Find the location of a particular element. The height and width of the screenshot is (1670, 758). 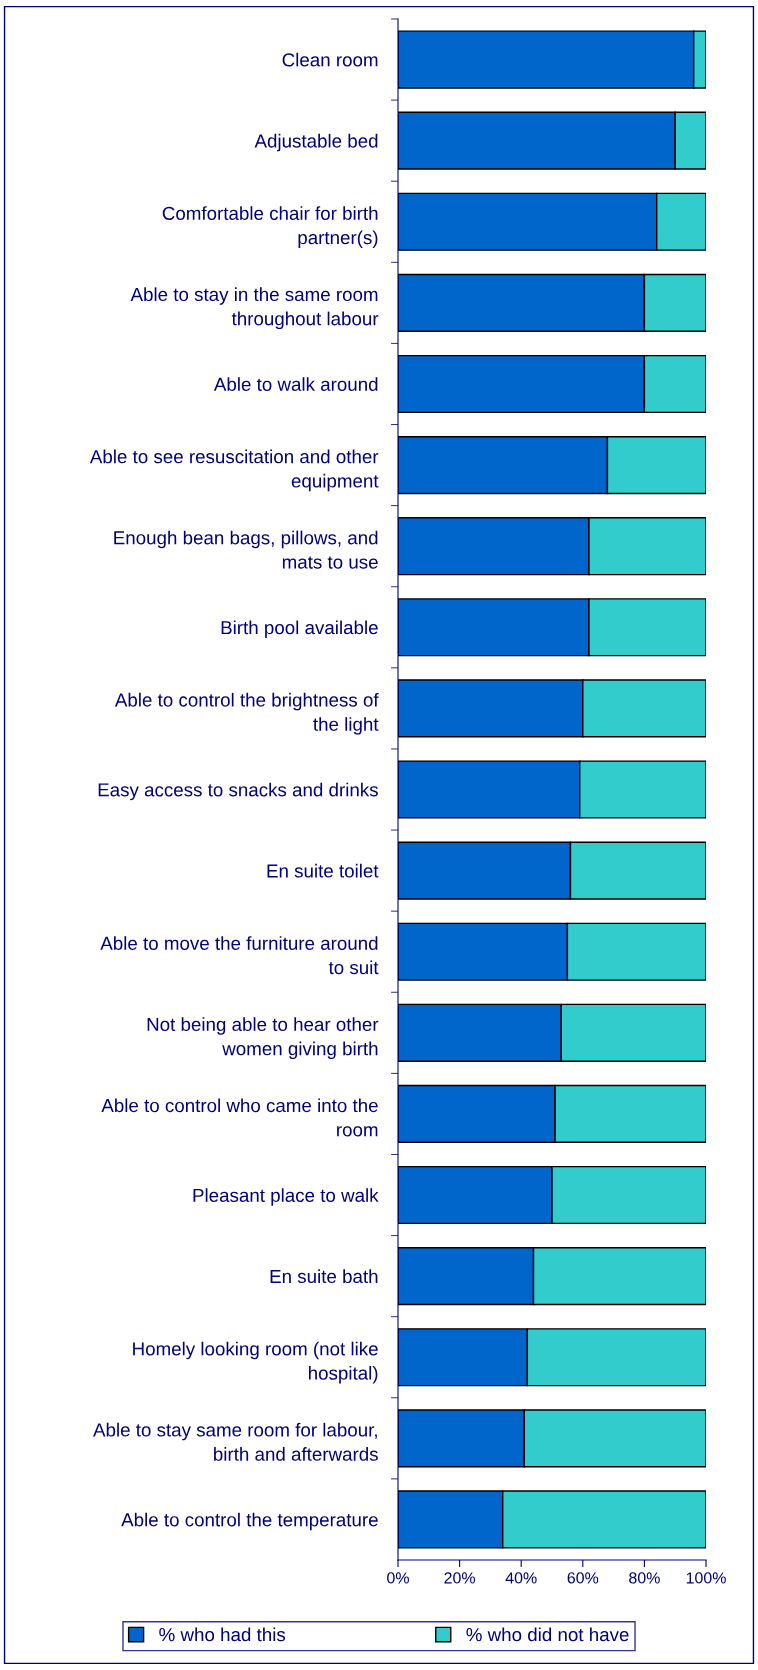

y-tick-label: Able to stay same room for labour, birth and afterwards is located at coordinates (235, 1441).